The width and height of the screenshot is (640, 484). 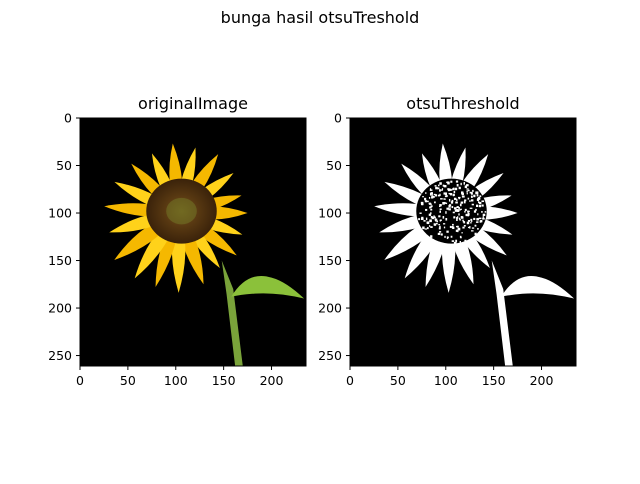 What do you see at coordinates (193, 103) in the screenshot?
I see `original-title: originalImage` at bounding box center [193, 103].